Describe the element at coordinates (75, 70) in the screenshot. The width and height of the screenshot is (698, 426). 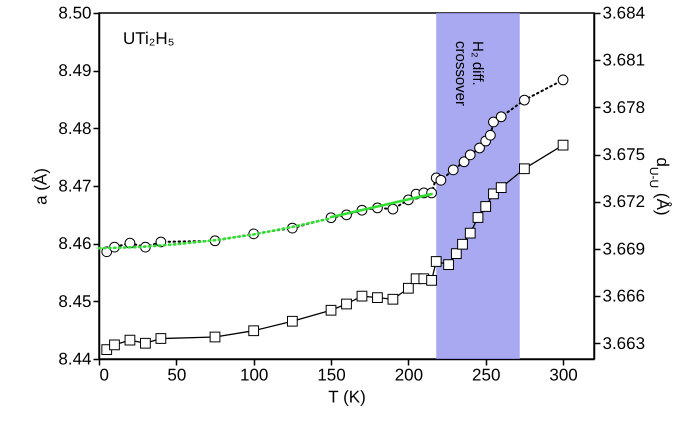
I see `y-tick-label: 8.49` at that location.